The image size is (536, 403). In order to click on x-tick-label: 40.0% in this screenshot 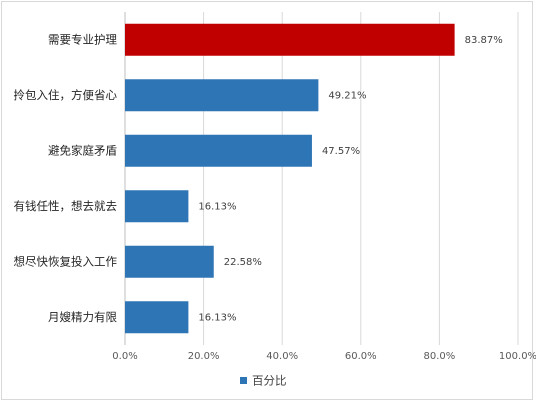, I will do `click(282, 356)`.